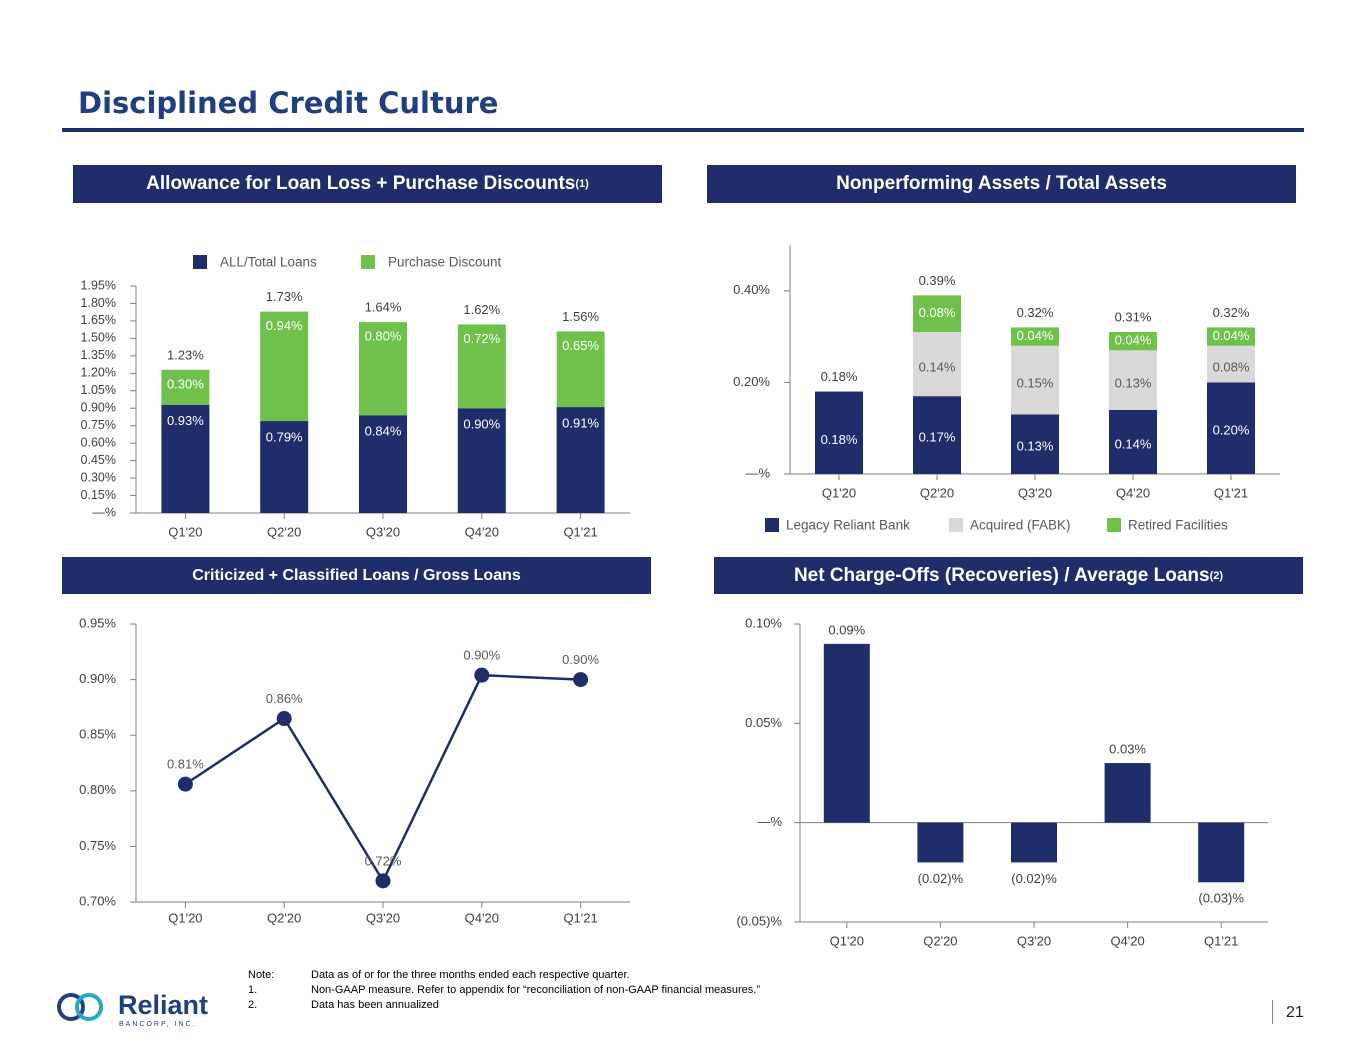 This screenshot has height=1055, width=1365. Describe the element at coordinates (1295, 1012) in the screenshot. I see `page-number: 21` at that location.